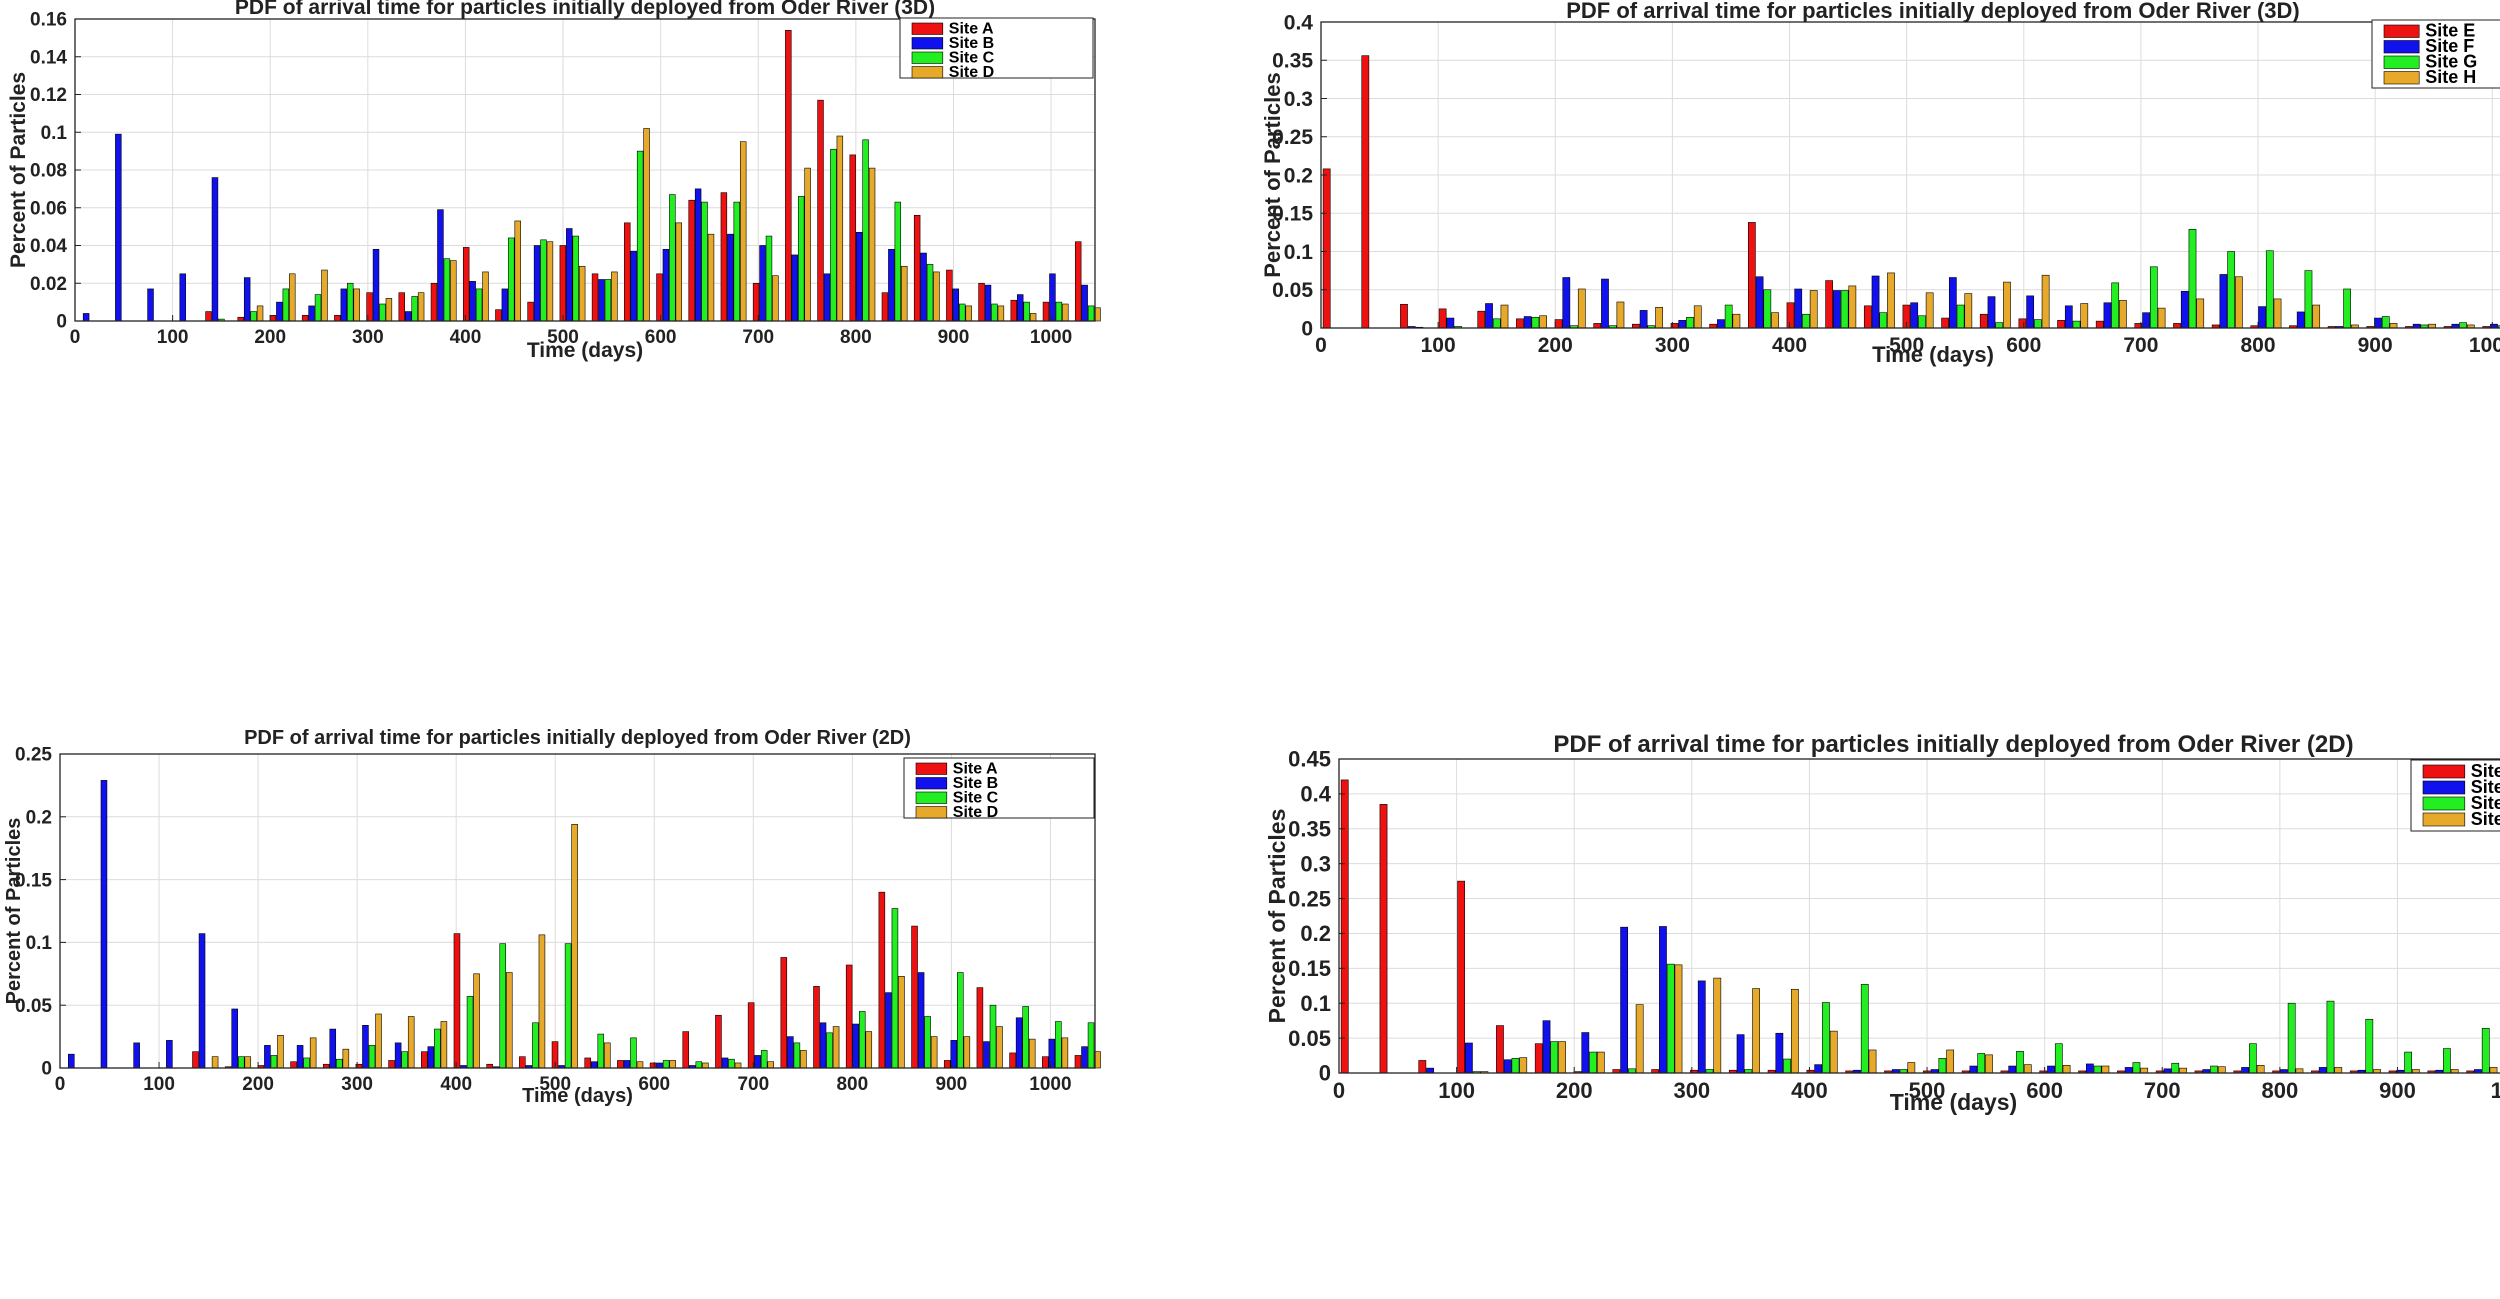 This screenshot has width=2500, height=1299. I want to click on x-tick-label: 400, so click(1809, 1090).